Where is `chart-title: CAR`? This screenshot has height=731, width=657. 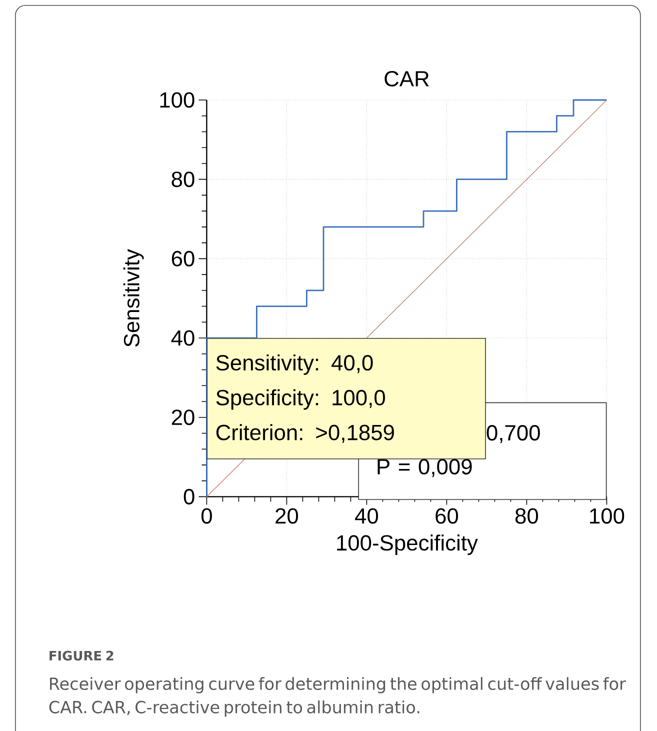
chart-title: CAR is located at coordinates (406, 78).